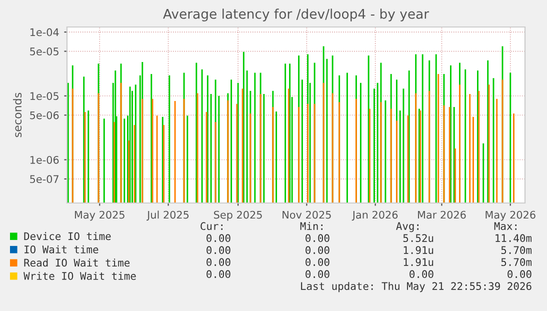  What do you see at coordinates (511, 215) in the screenshot?
I see `x-tick-label: May 2026` at bounding box center [511, 215].